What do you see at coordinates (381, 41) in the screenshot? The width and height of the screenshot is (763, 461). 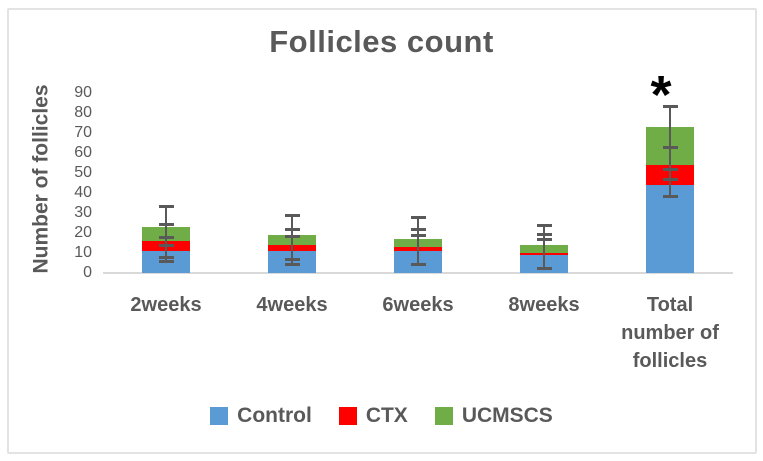 I see `chart-title: Follicles count` at bounding box center [381, 41].